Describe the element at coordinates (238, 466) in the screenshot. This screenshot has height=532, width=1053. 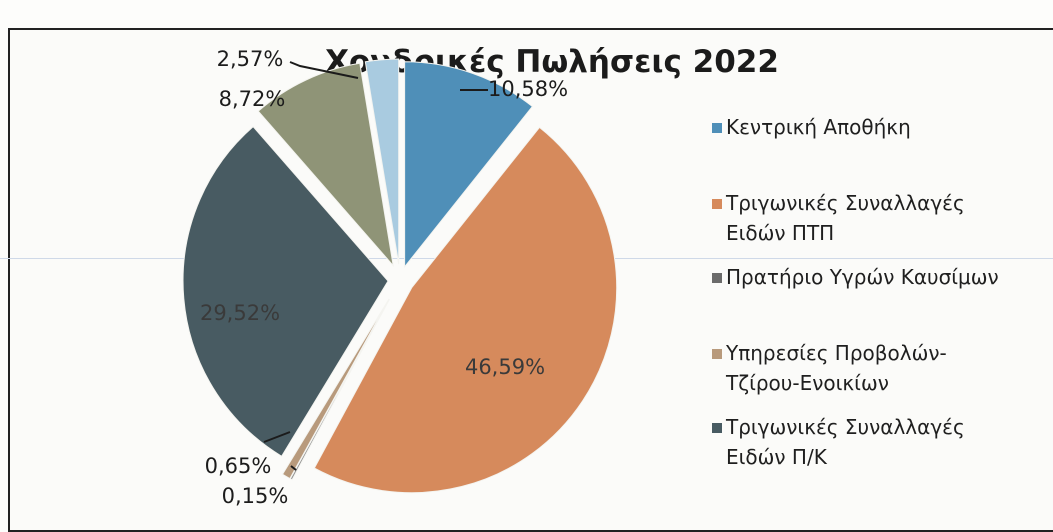
I see `slice-value-label: 0,65%` at that location.